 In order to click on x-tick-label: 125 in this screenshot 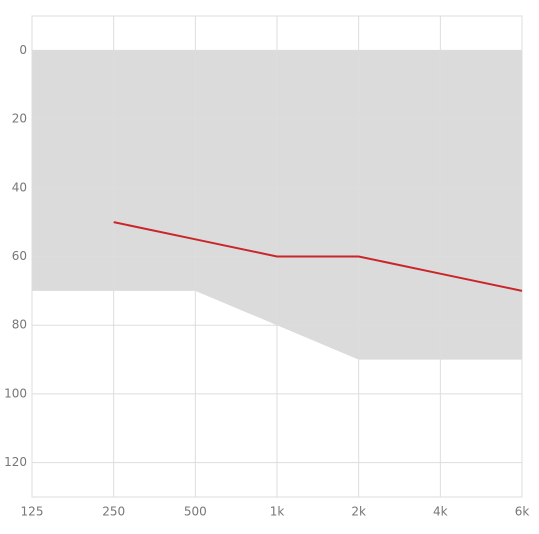, I will do `click(32, 512)`.